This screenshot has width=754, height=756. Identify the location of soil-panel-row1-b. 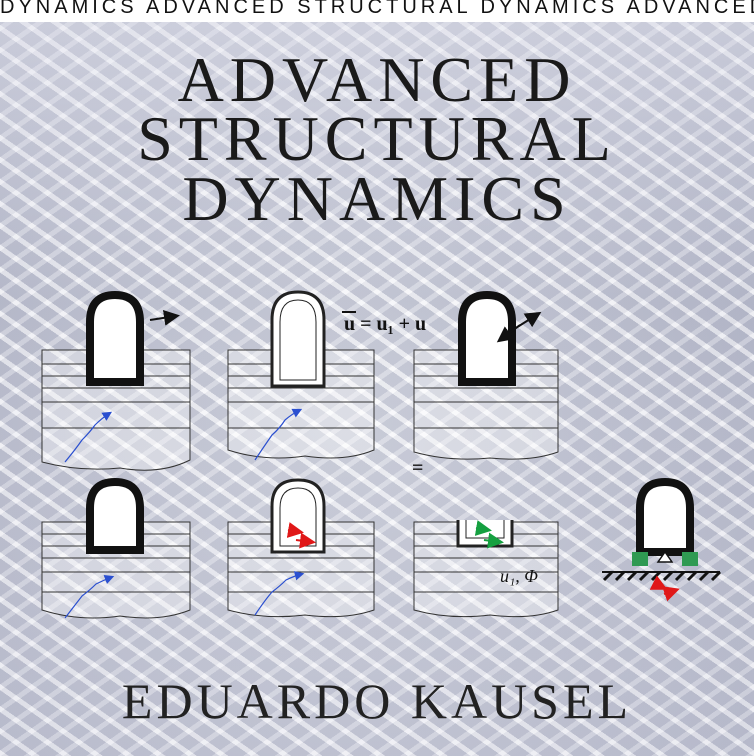
(301, 375).